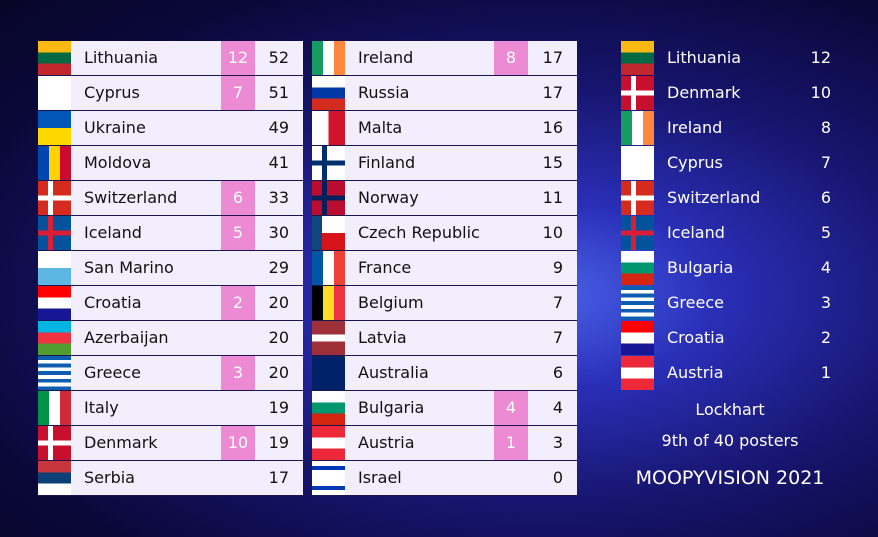 The height and width of the screenshot is (537, 878). What do you see at coordinates (557, 442) in the screenshot?
I see `total-score: 3` at bounding box center [557, 442].